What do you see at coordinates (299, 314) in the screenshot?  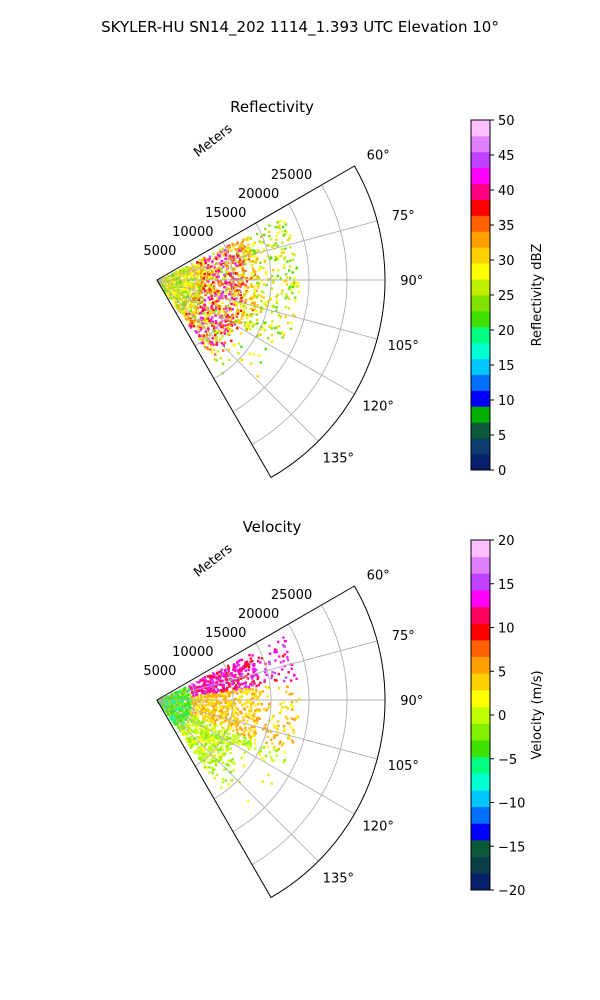 I see `grid-arc` at bounding box center [299, 314].